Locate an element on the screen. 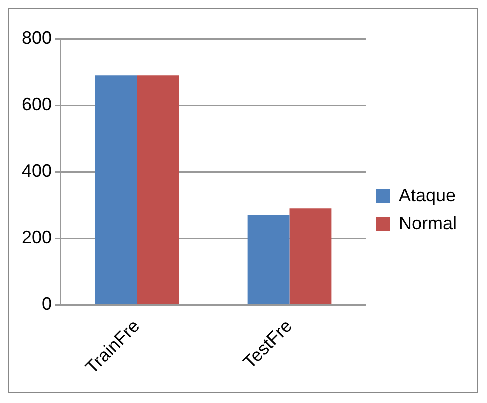 This screenshot has width=487, height=403. y-tick-label: 200 is located at coordinates (37, 238).